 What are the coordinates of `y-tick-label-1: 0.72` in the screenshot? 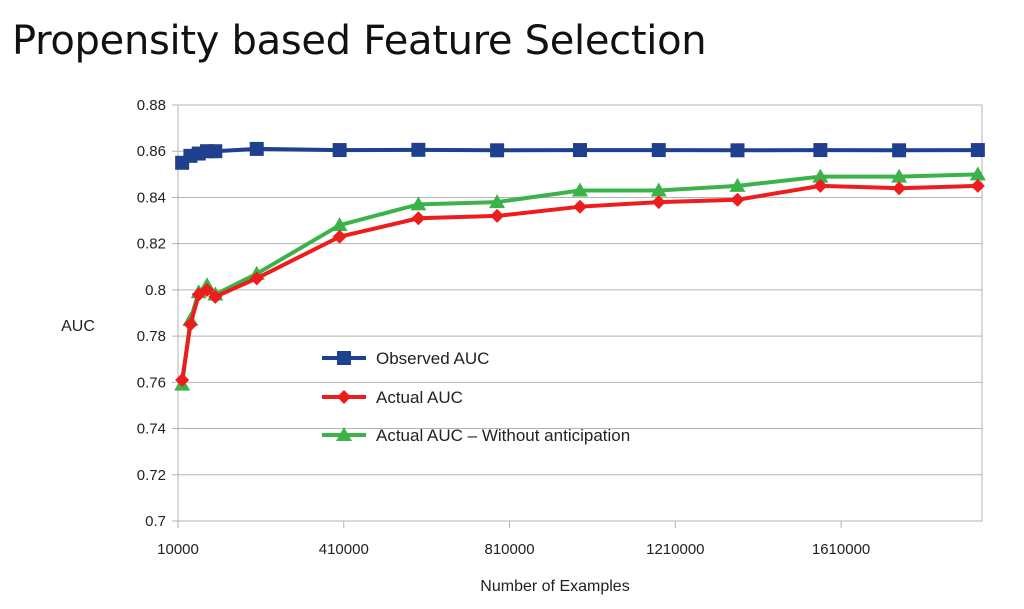 It's located at (151, 475).